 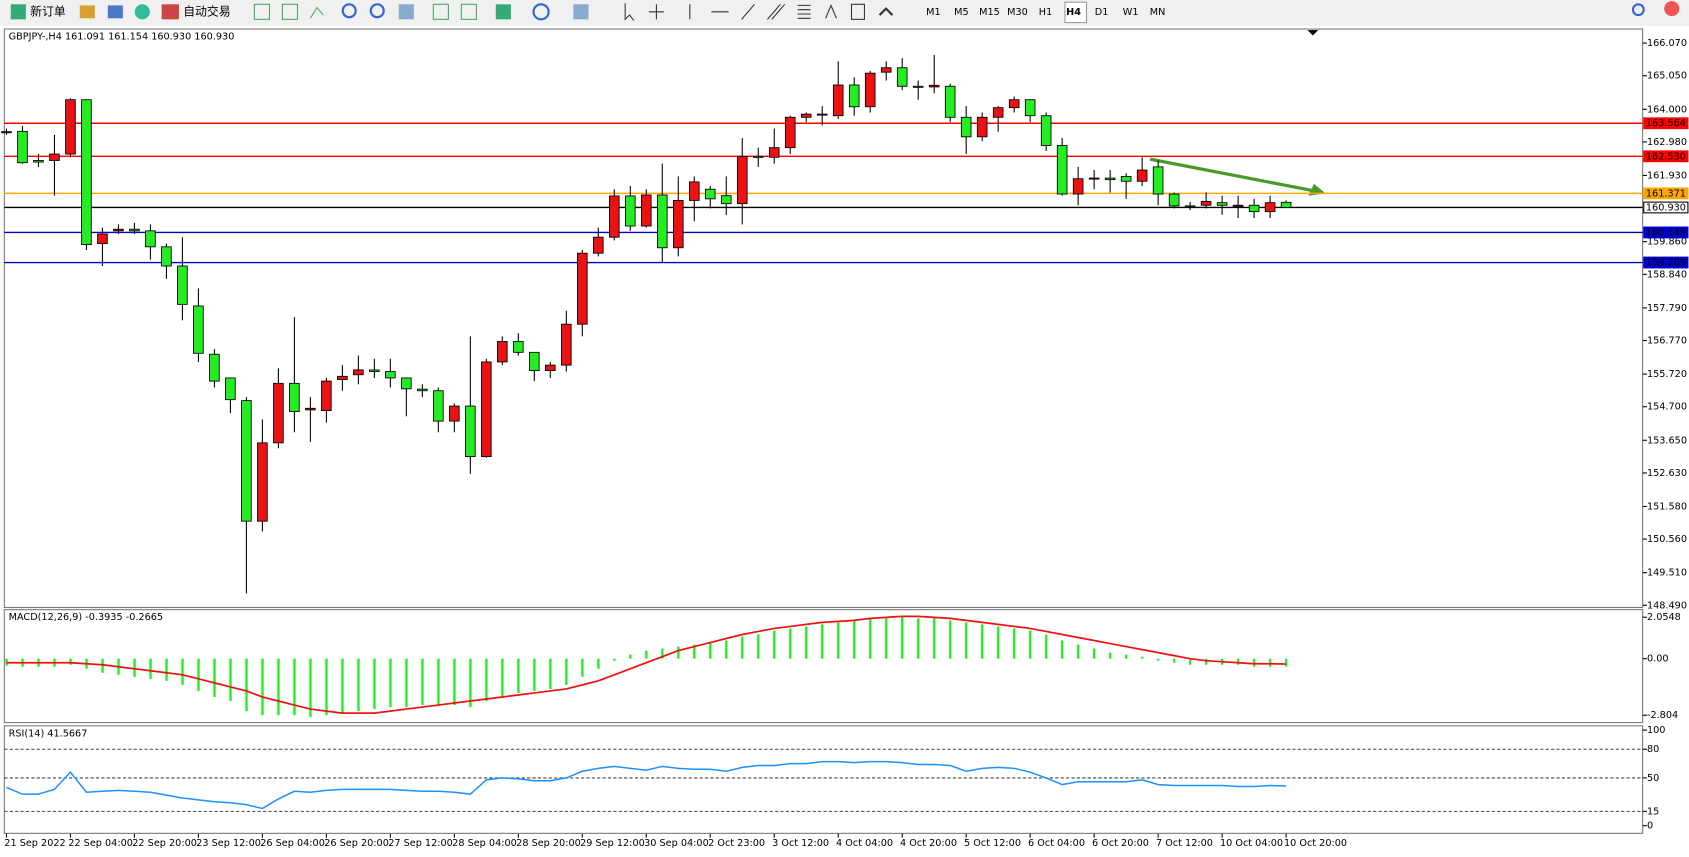 What do you see at coordinates (1667, 407) in the screenshot?
I see `y-tick-label: 154.700` at bounding box center [1667, 407].